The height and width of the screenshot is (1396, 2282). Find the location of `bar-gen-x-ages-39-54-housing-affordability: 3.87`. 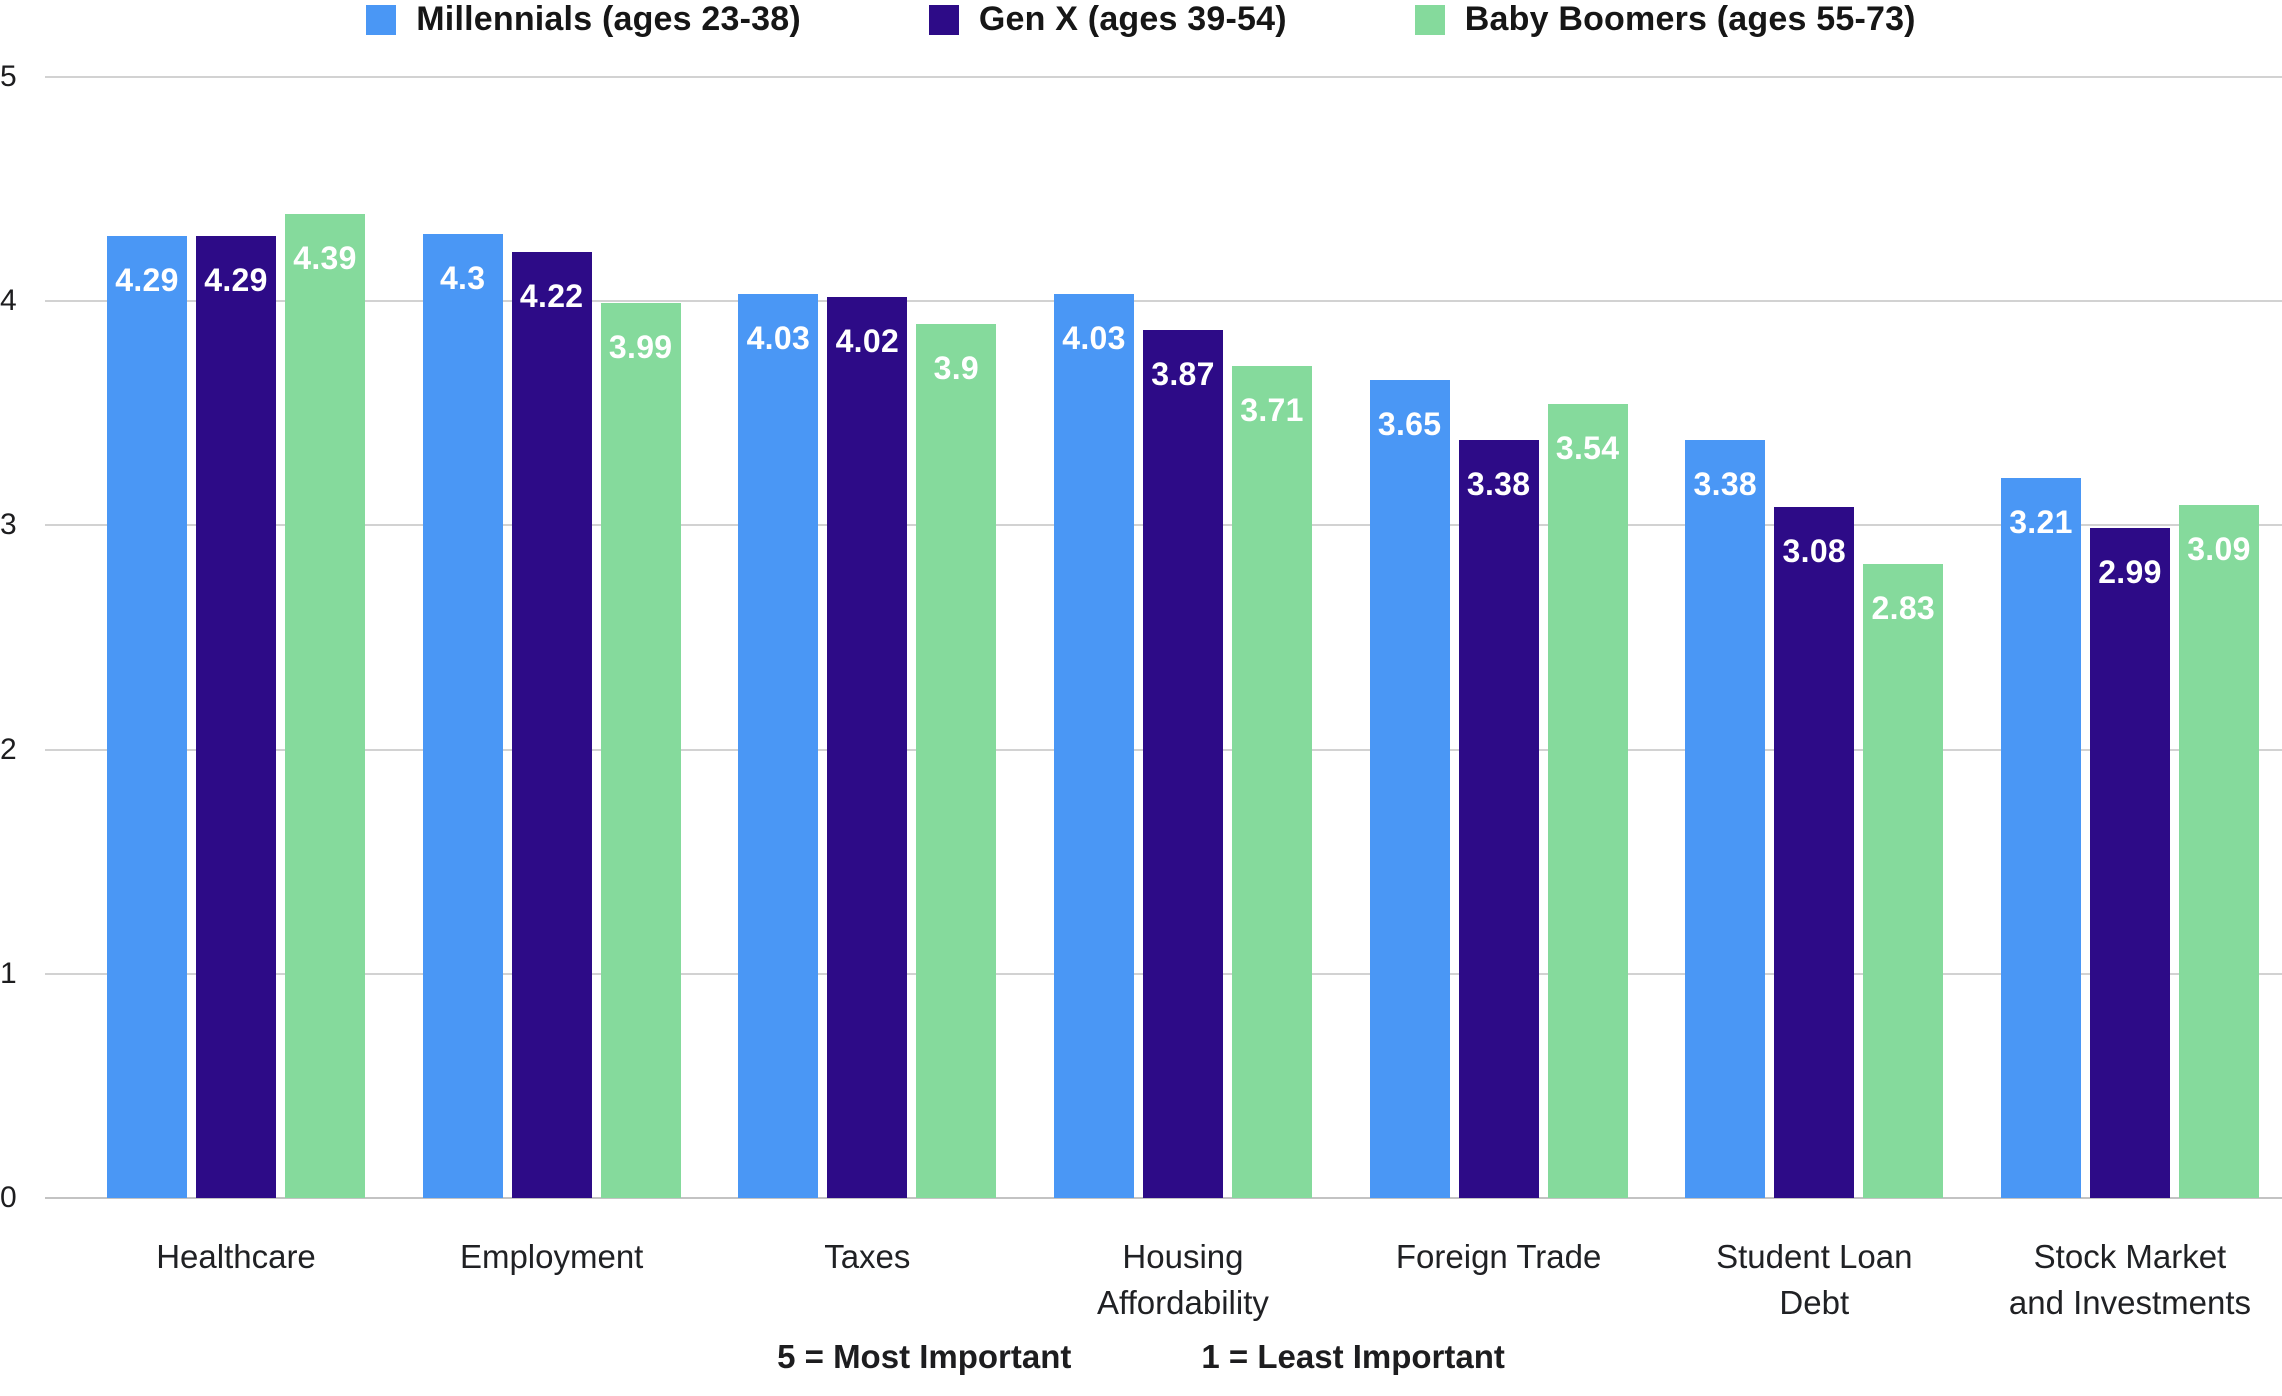

bar-gen-x-ages-39-54-housing-affordability: 3.87 is located at coordinates (1182, 764).